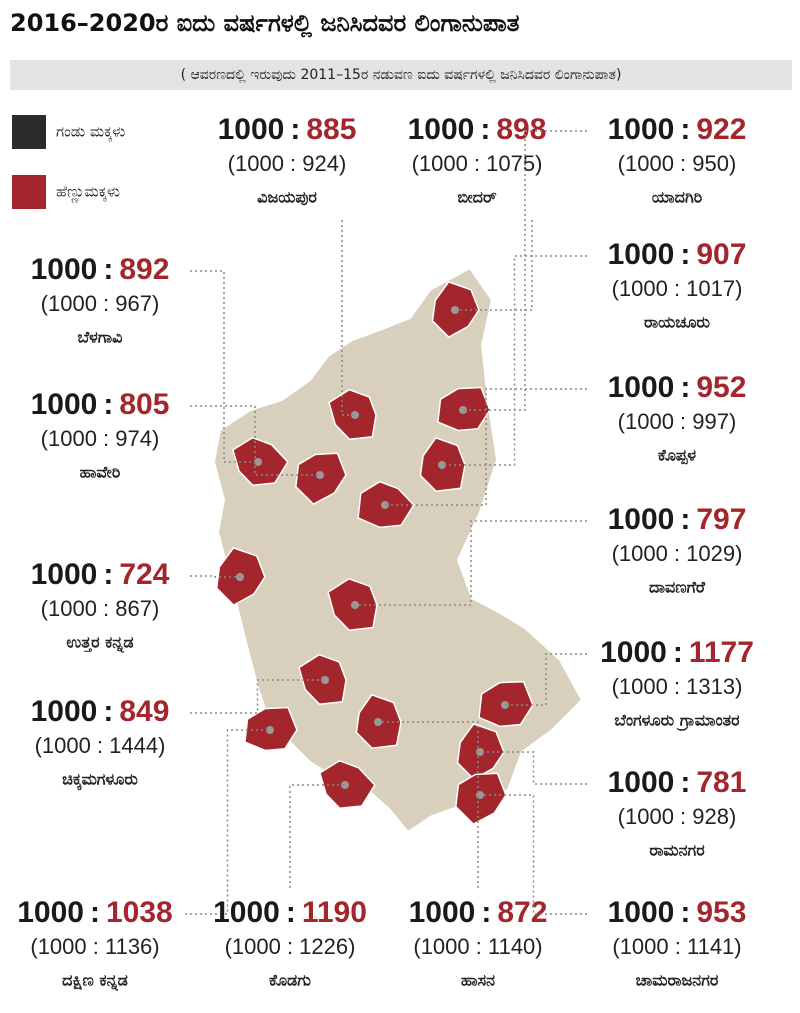  I want to click on district-name: ಕೊಪ್ಪಳ, so click(677, 456).